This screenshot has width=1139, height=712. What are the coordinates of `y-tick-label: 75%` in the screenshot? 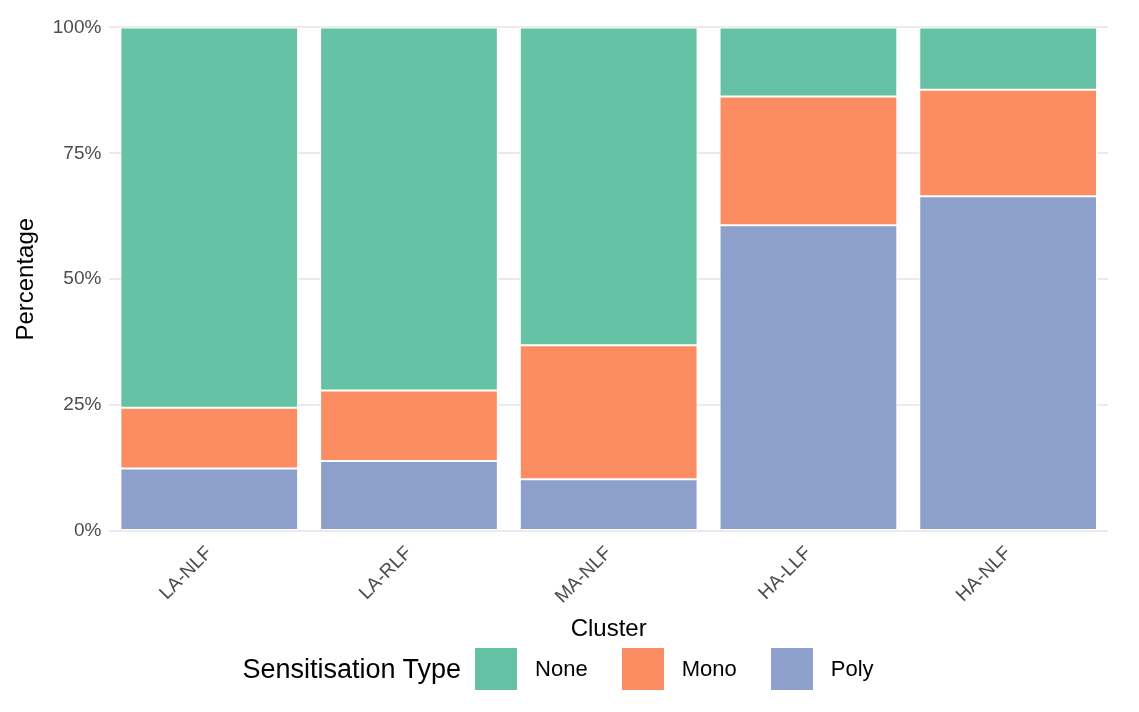 It's located at (82, 152).